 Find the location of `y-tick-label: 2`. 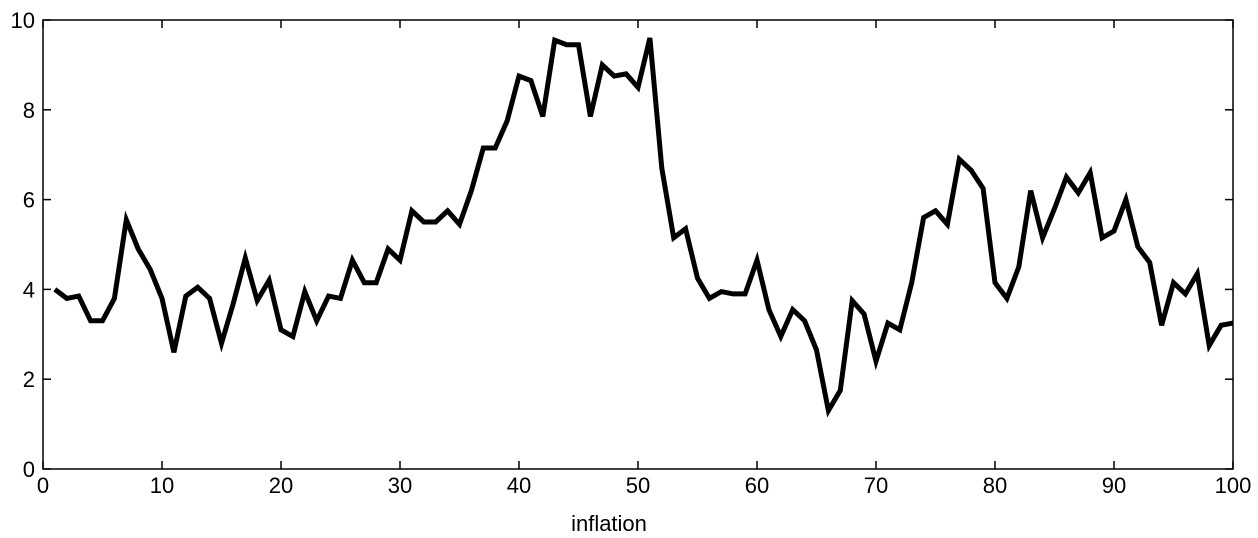

y-tick-label: 2 is located at coordinates (29, 379).